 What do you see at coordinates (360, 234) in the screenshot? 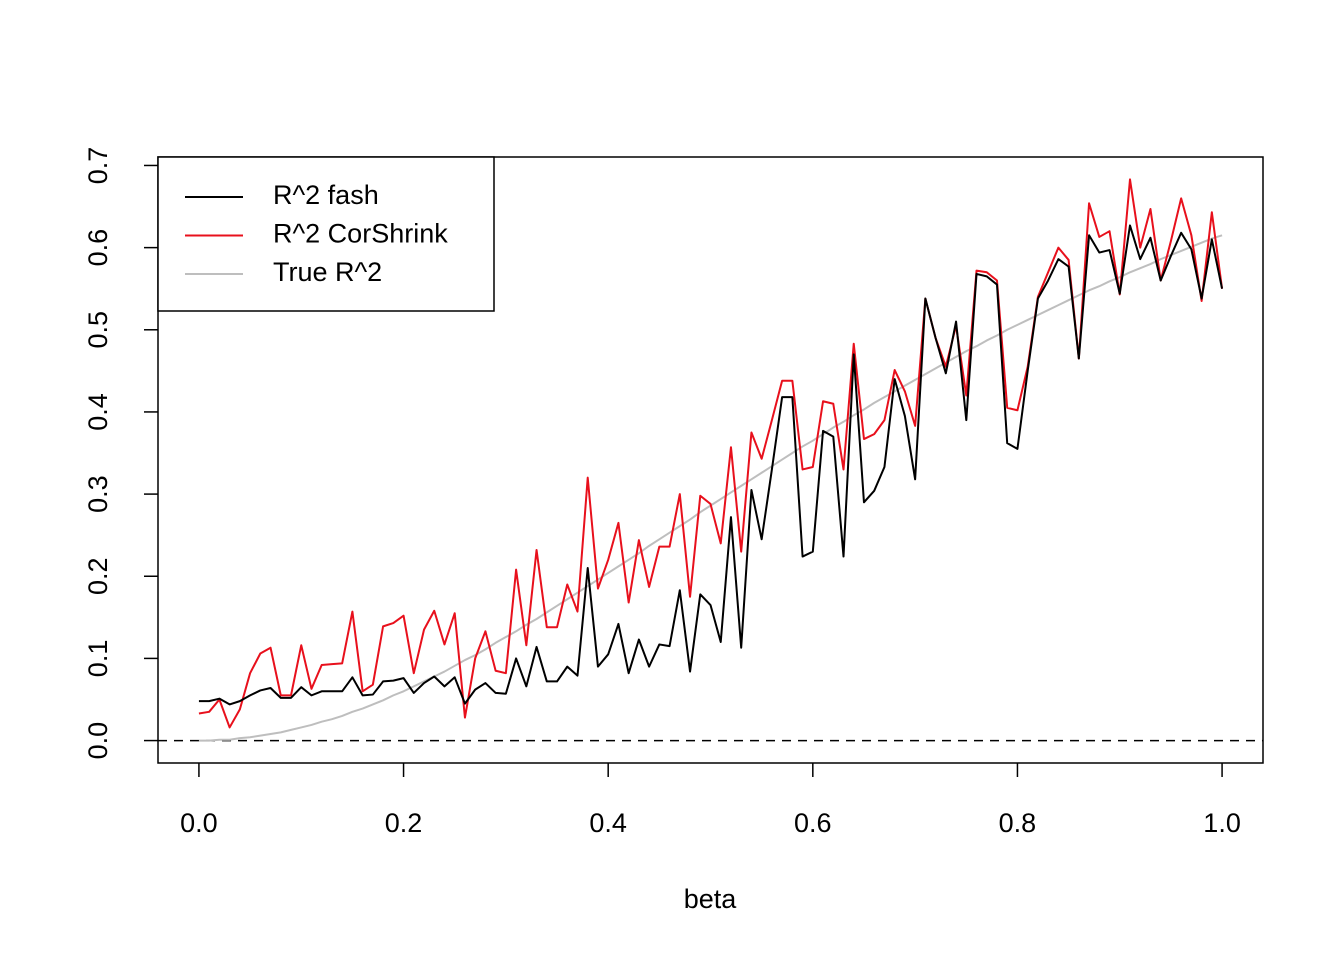
I see `legend-label: R^2 CorShrink` at bounding box center [360, 234].